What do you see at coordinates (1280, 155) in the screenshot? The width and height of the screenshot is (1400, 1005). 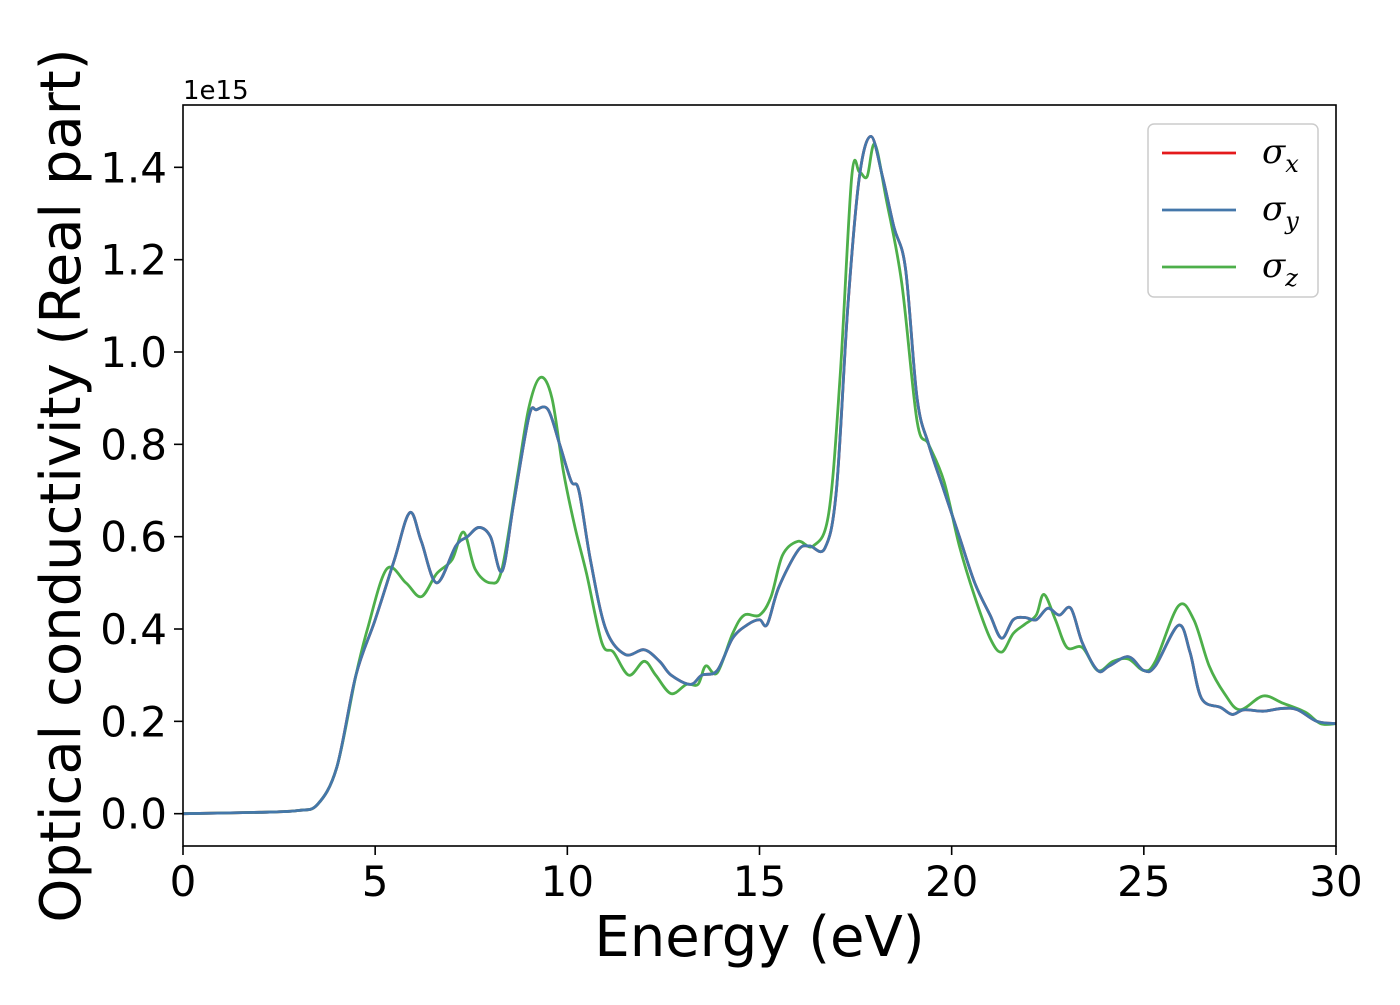 I see `legend-label-sigma-x: σx` at bounding box center [1280, 155].